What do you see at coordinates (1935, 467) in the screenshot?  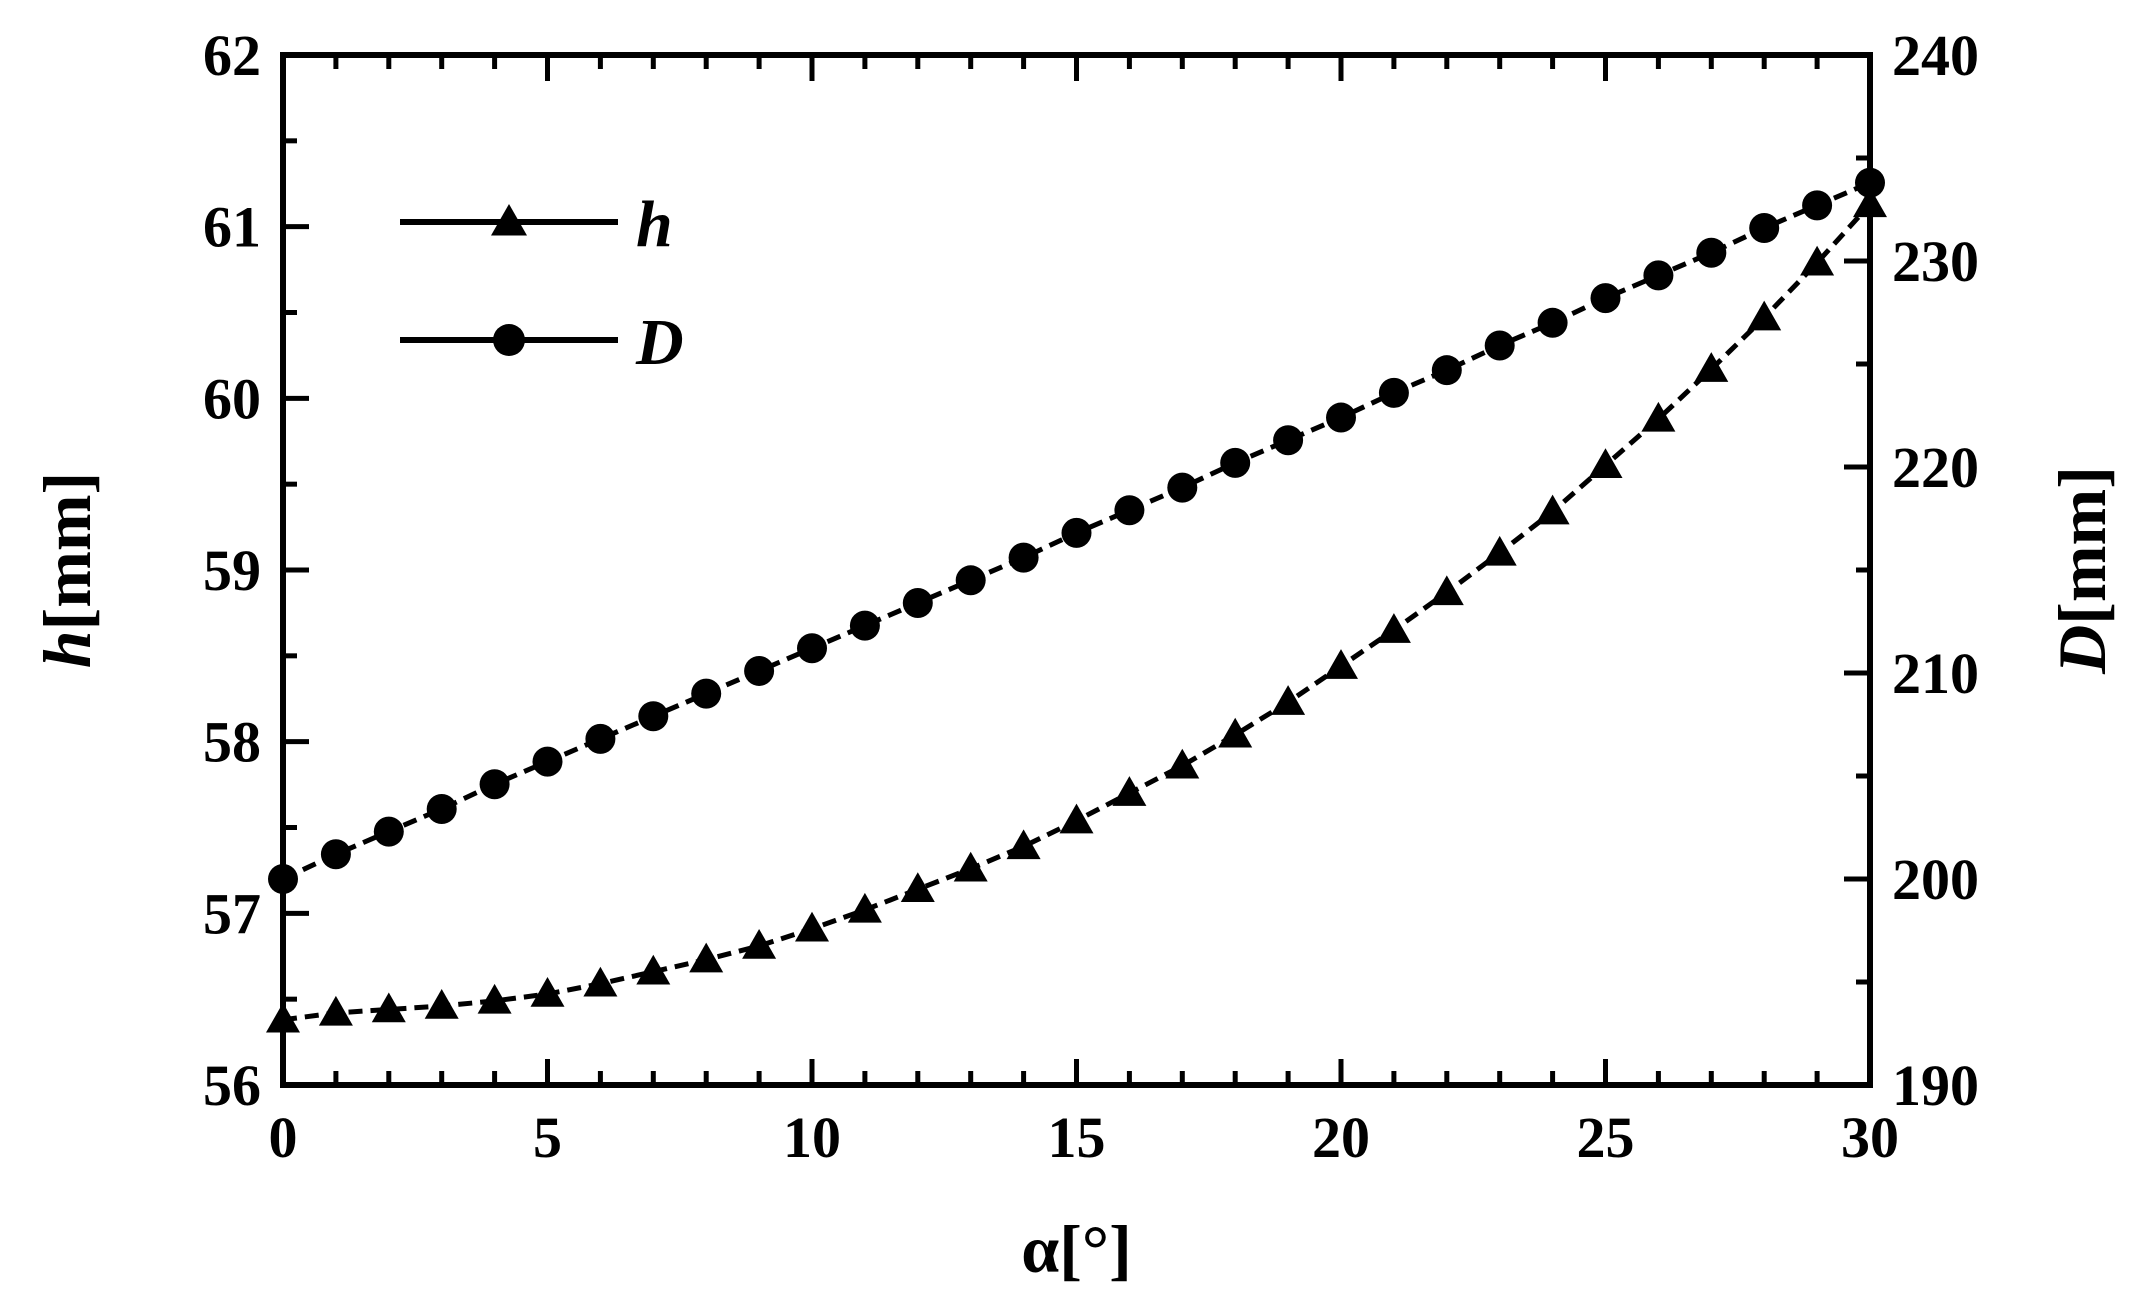 I see `y-right-tick-label: 220` at bounding box center [1935, 467].